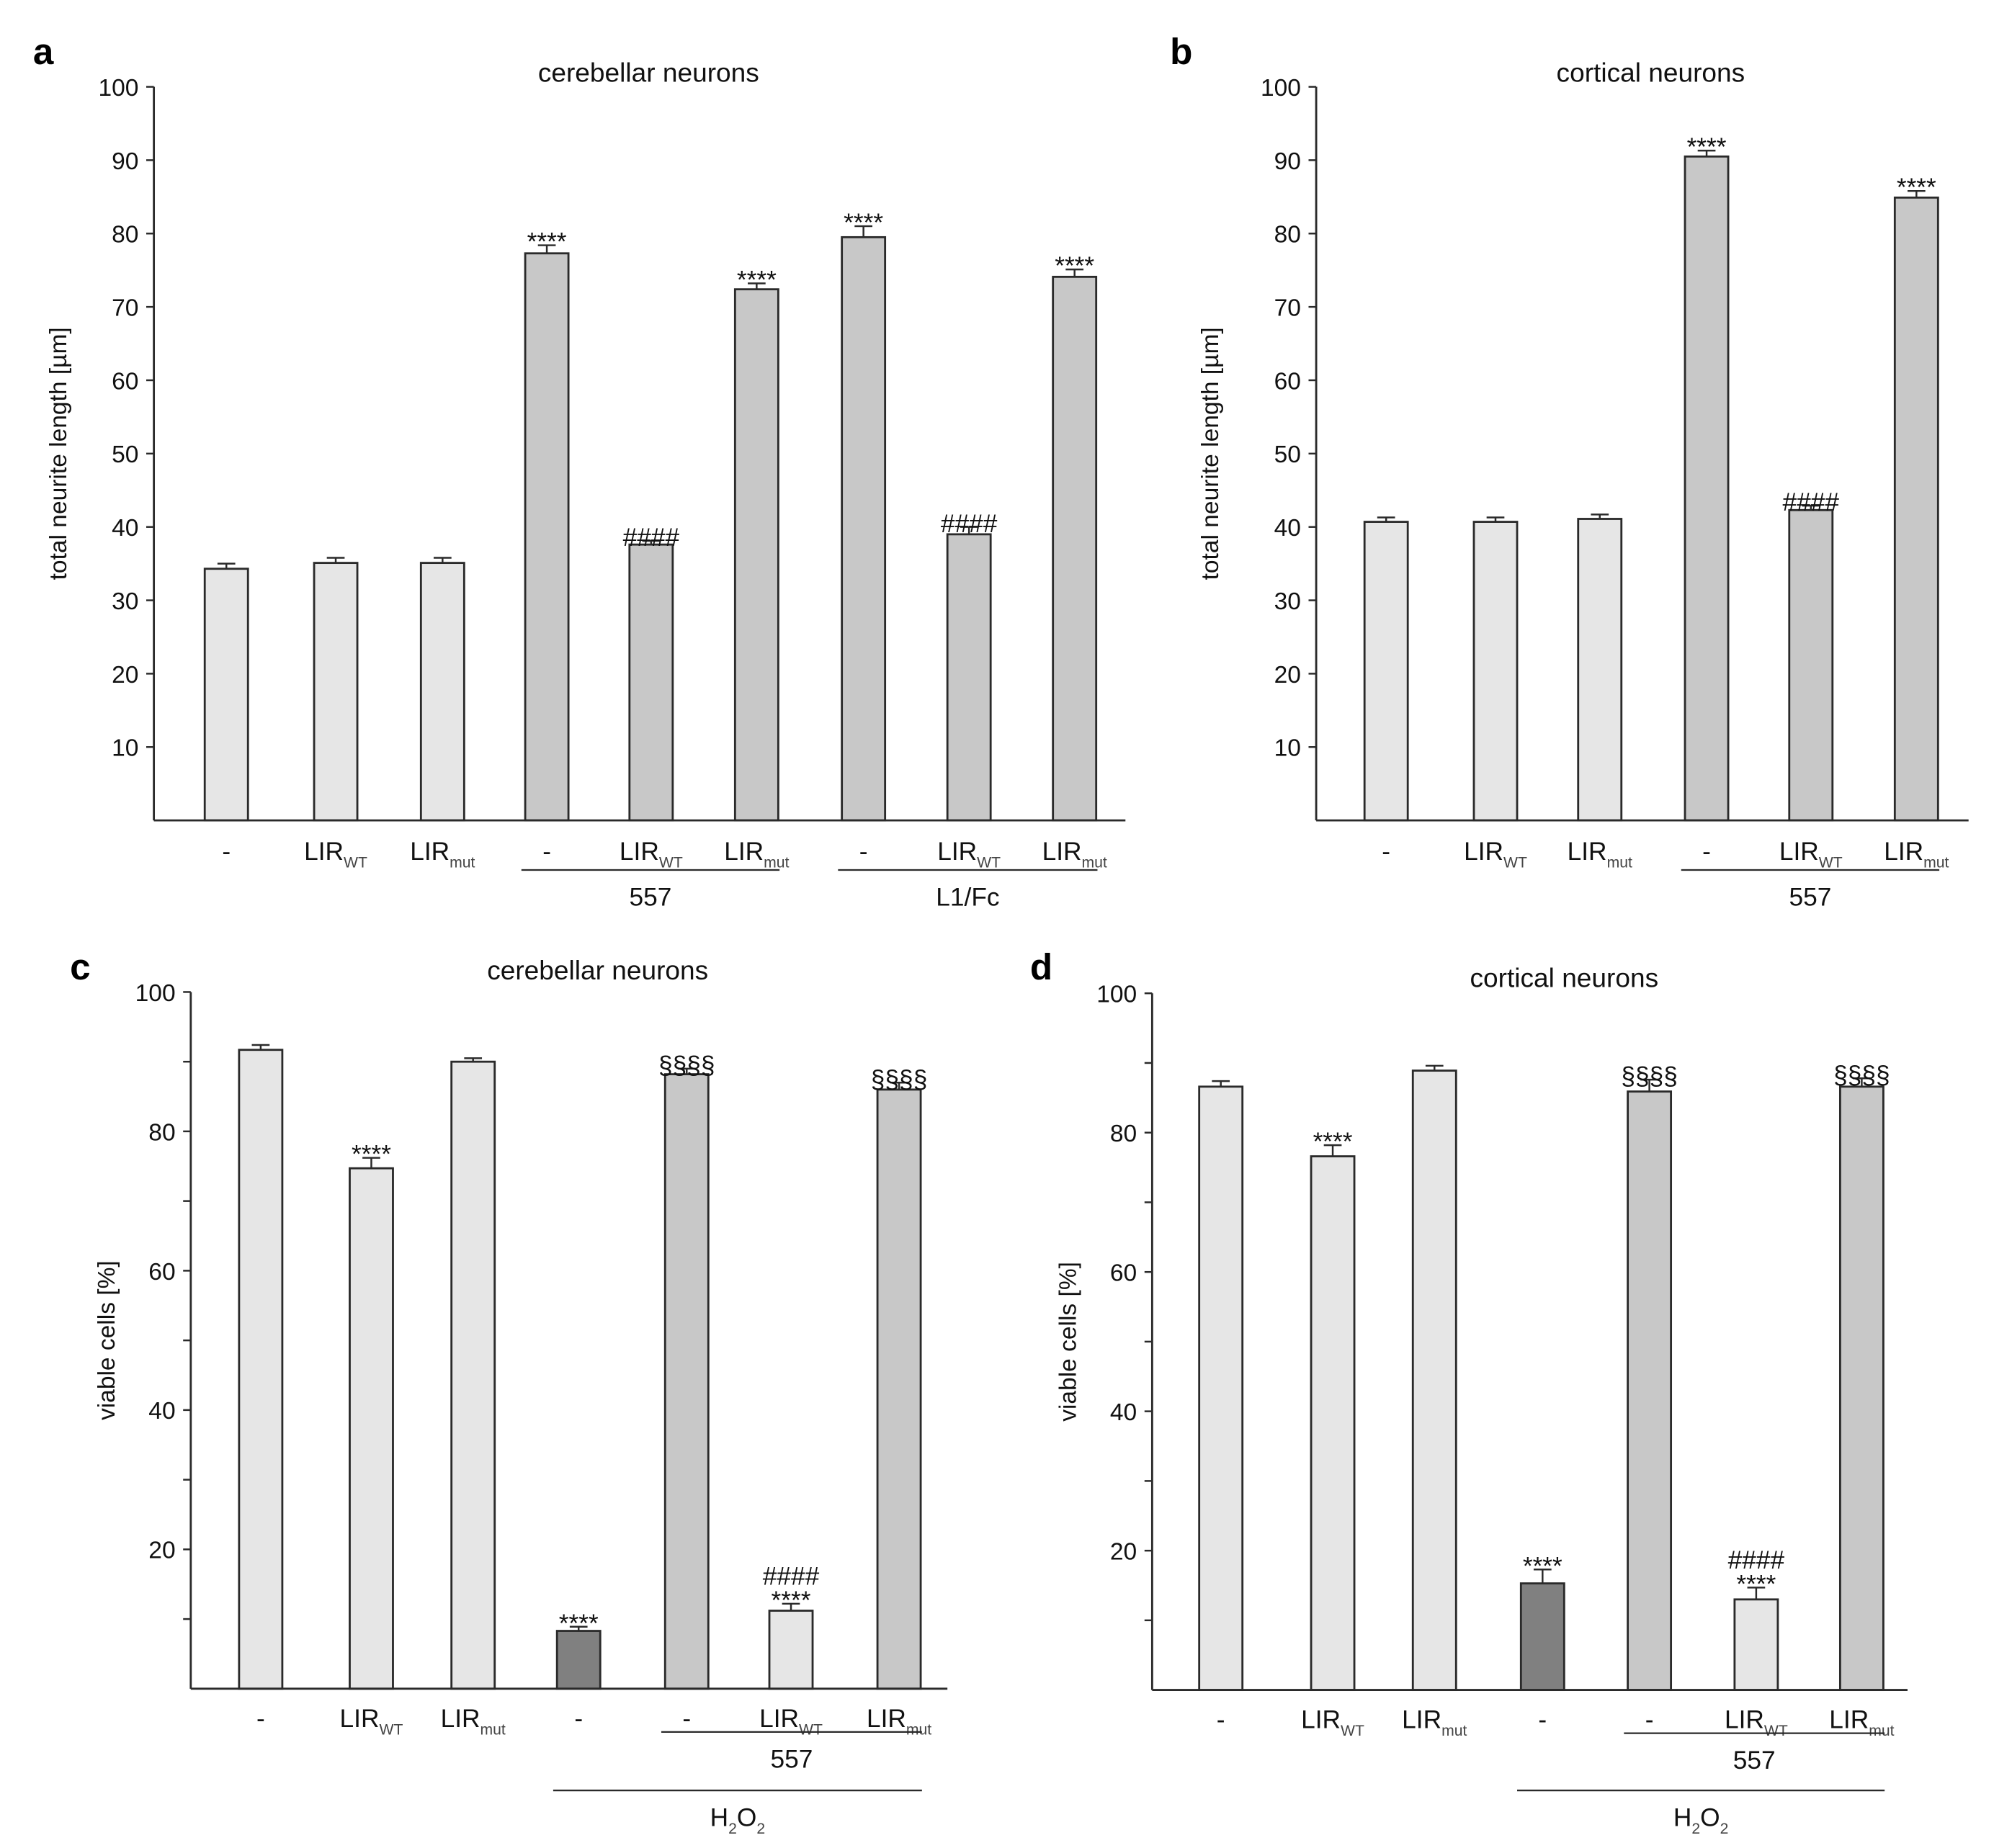  I want to click on y-tick-label: 70, so click(125, 308).